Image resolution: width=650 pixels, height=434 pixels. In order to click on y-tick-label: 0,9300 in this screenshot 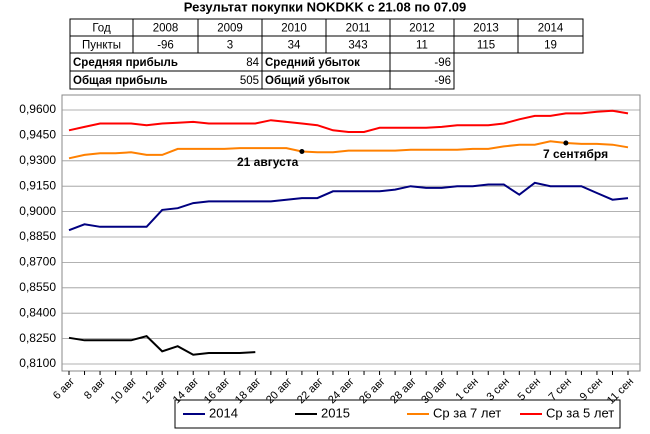, I will do `click(37, 160)`.